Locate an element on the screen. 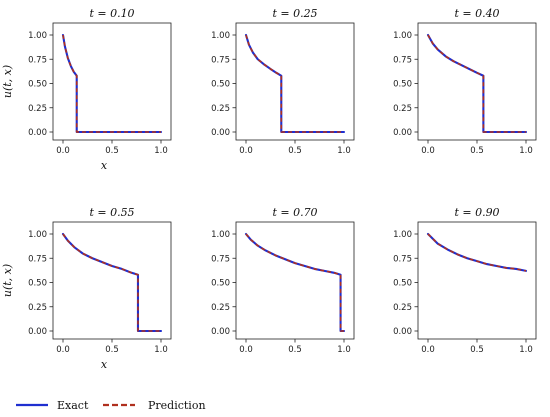  legend-label-exact: Exact is located at coordinates (73, 405).